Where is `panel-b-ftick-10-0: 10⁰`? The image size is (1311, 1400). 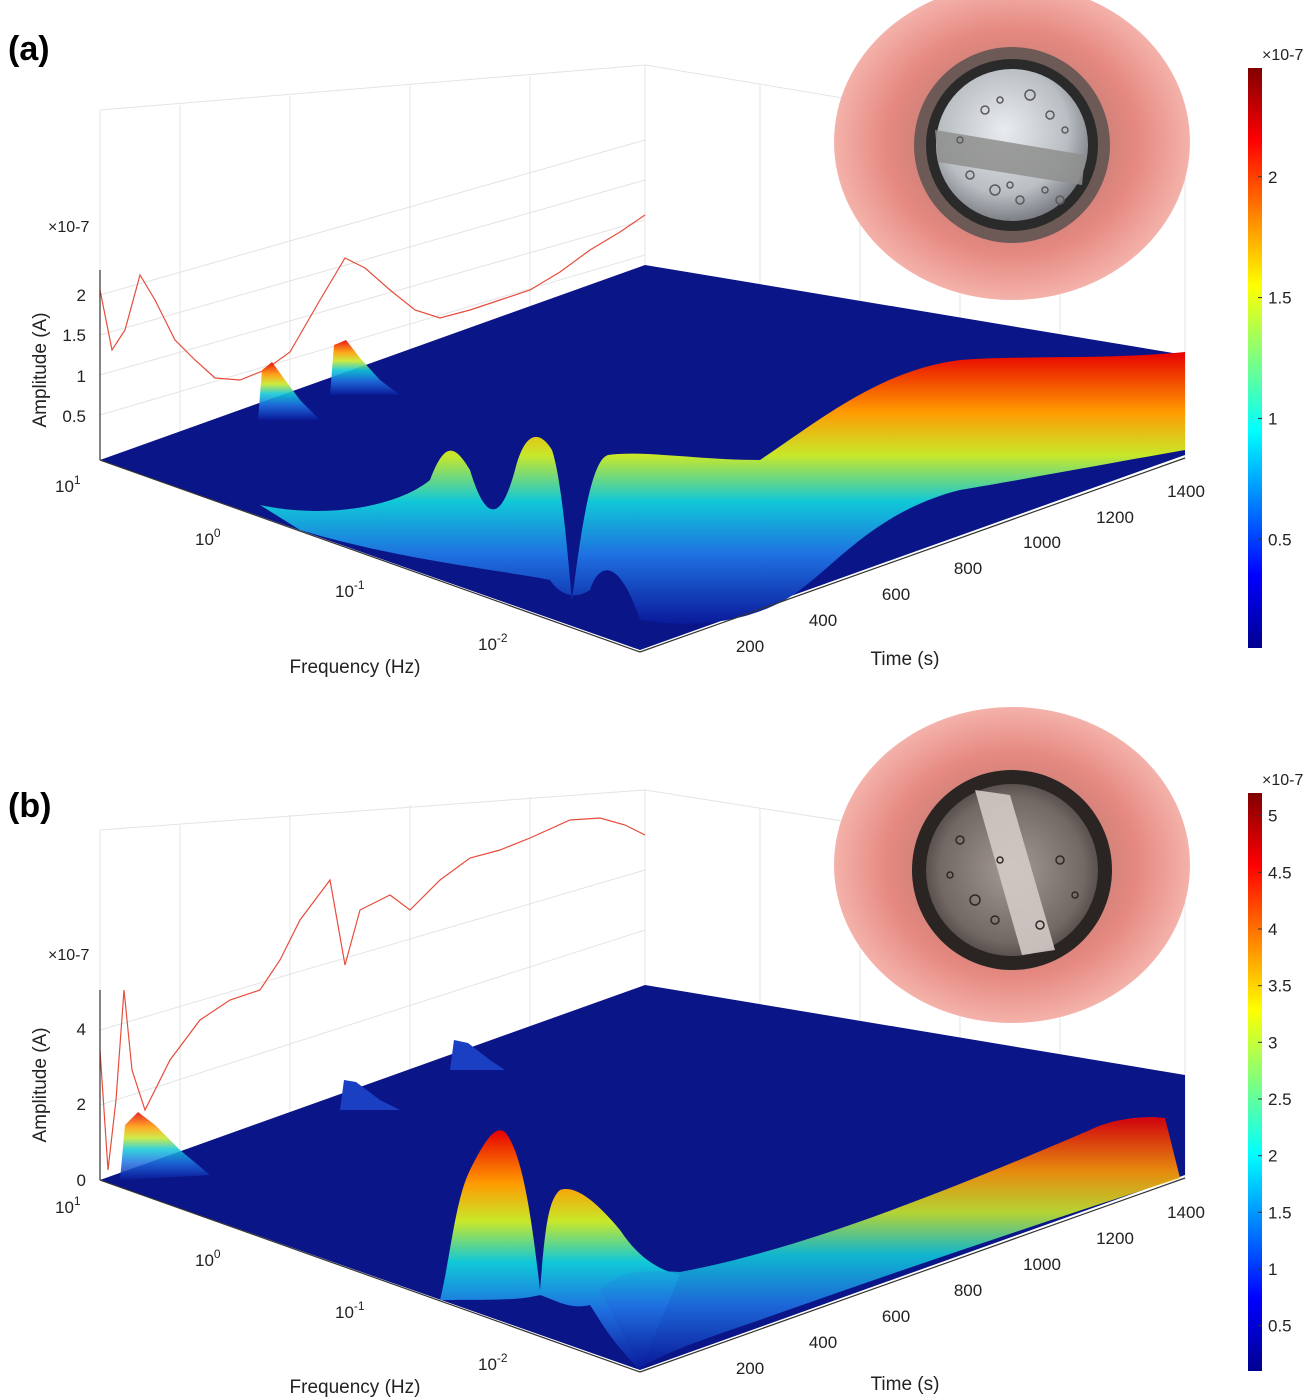 panel-b-ftick-10-0: 10⁰ is located at coordinates (208, 1258).